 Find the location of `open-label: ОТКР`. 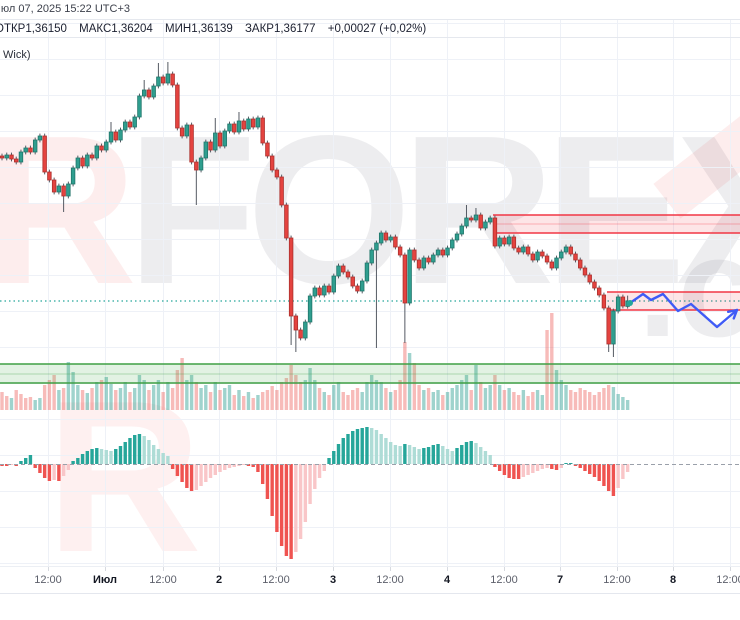

open-label: ОТКР is located at coordinates (13, 29).